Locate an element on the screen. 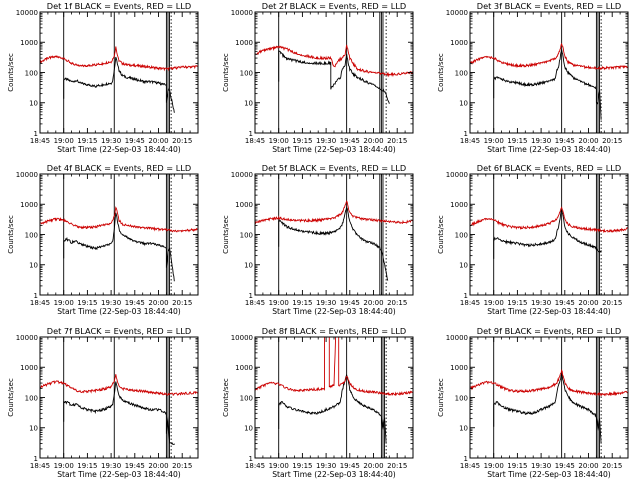 This screenshot has width=640, height=480. chart-title: Det 4f BLACK = Events, RED = LLD is located at coordinates (119, 168).